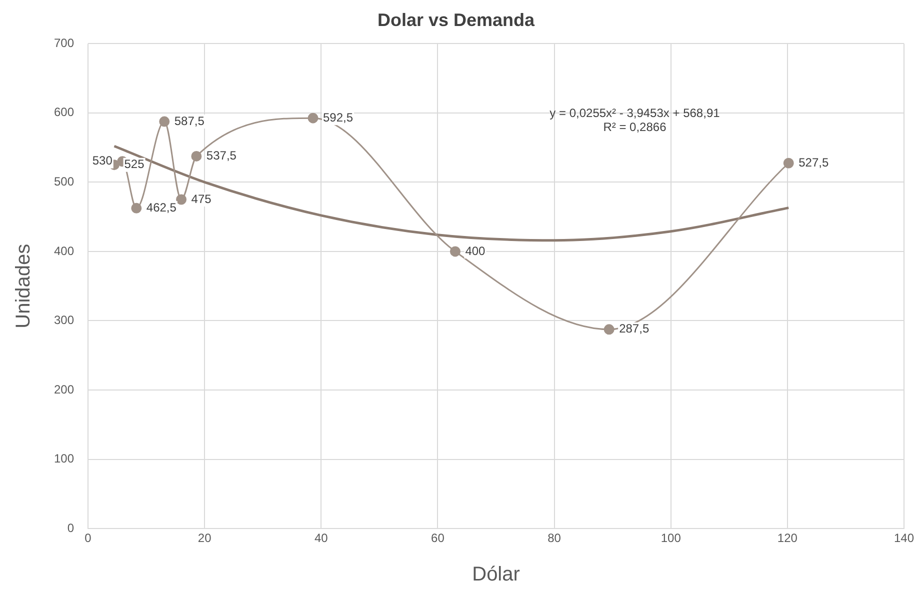 This screenshot has height=597, width=922. Describe the element at coordinates (64, 389) in the screenshot. I see `y-tick-label: 200` at that location.